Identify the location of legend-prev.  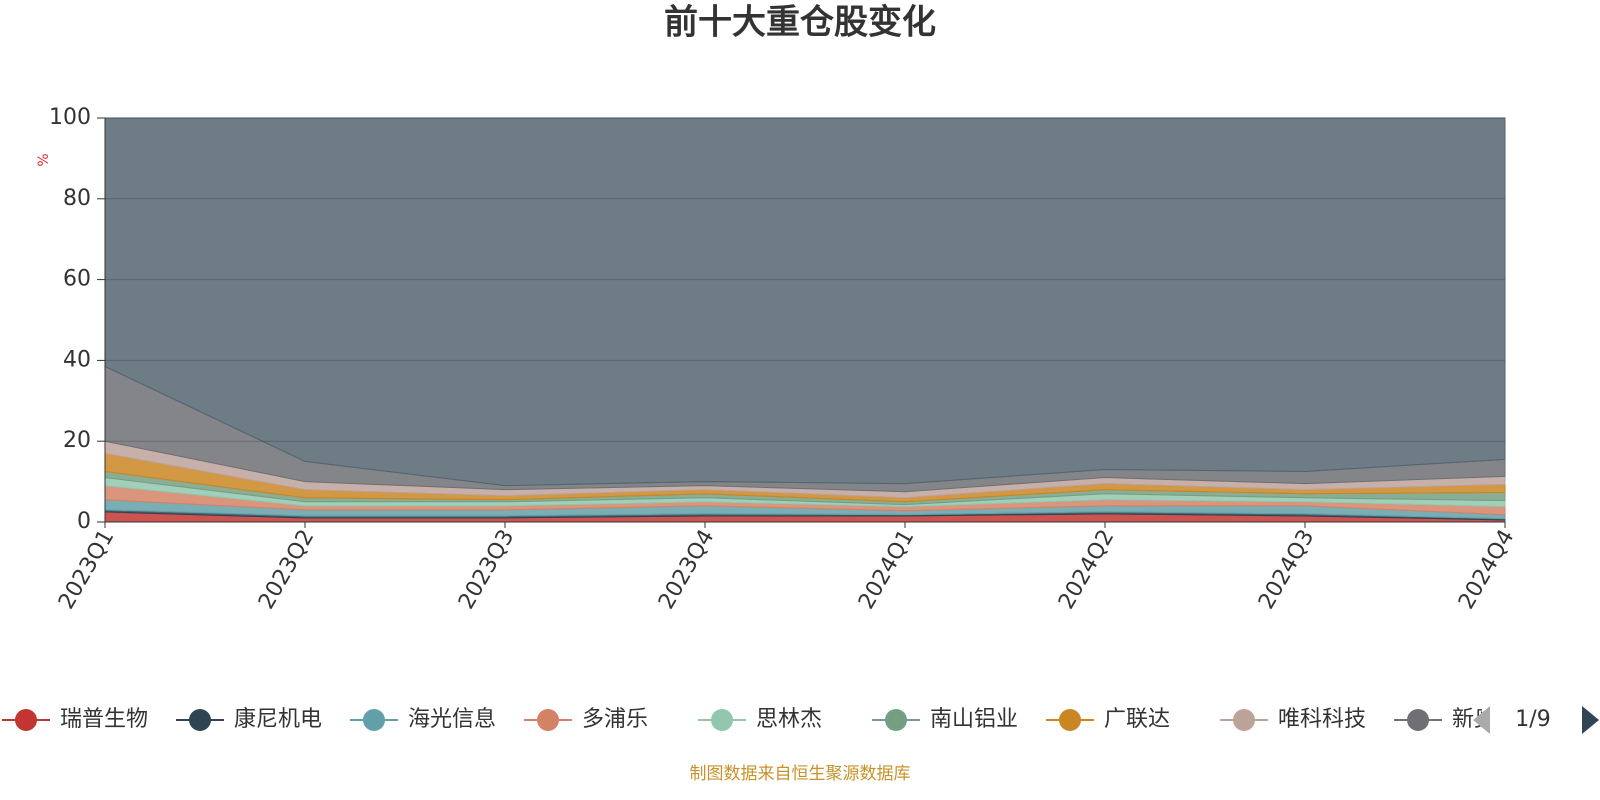
(1481, 720).